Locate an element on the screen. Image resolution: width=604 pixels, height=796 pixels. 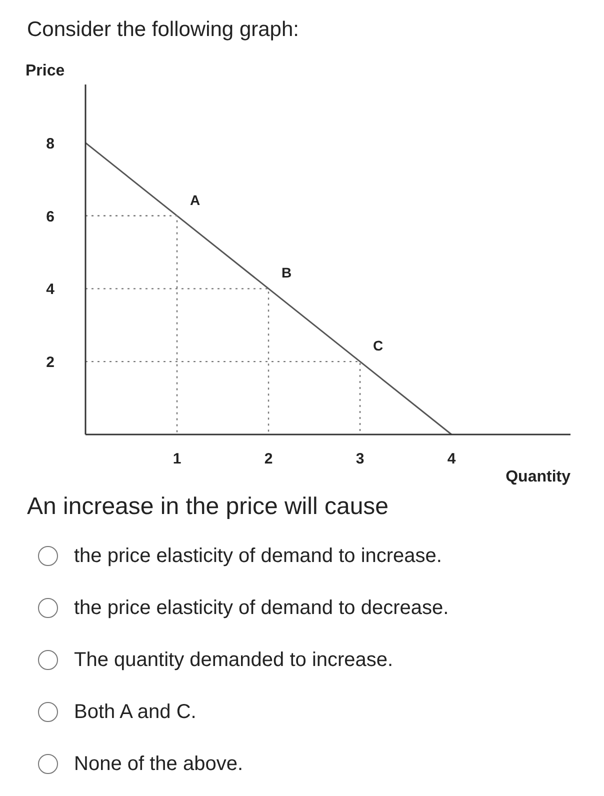
annotation: B is located at coordinates (286, 272).